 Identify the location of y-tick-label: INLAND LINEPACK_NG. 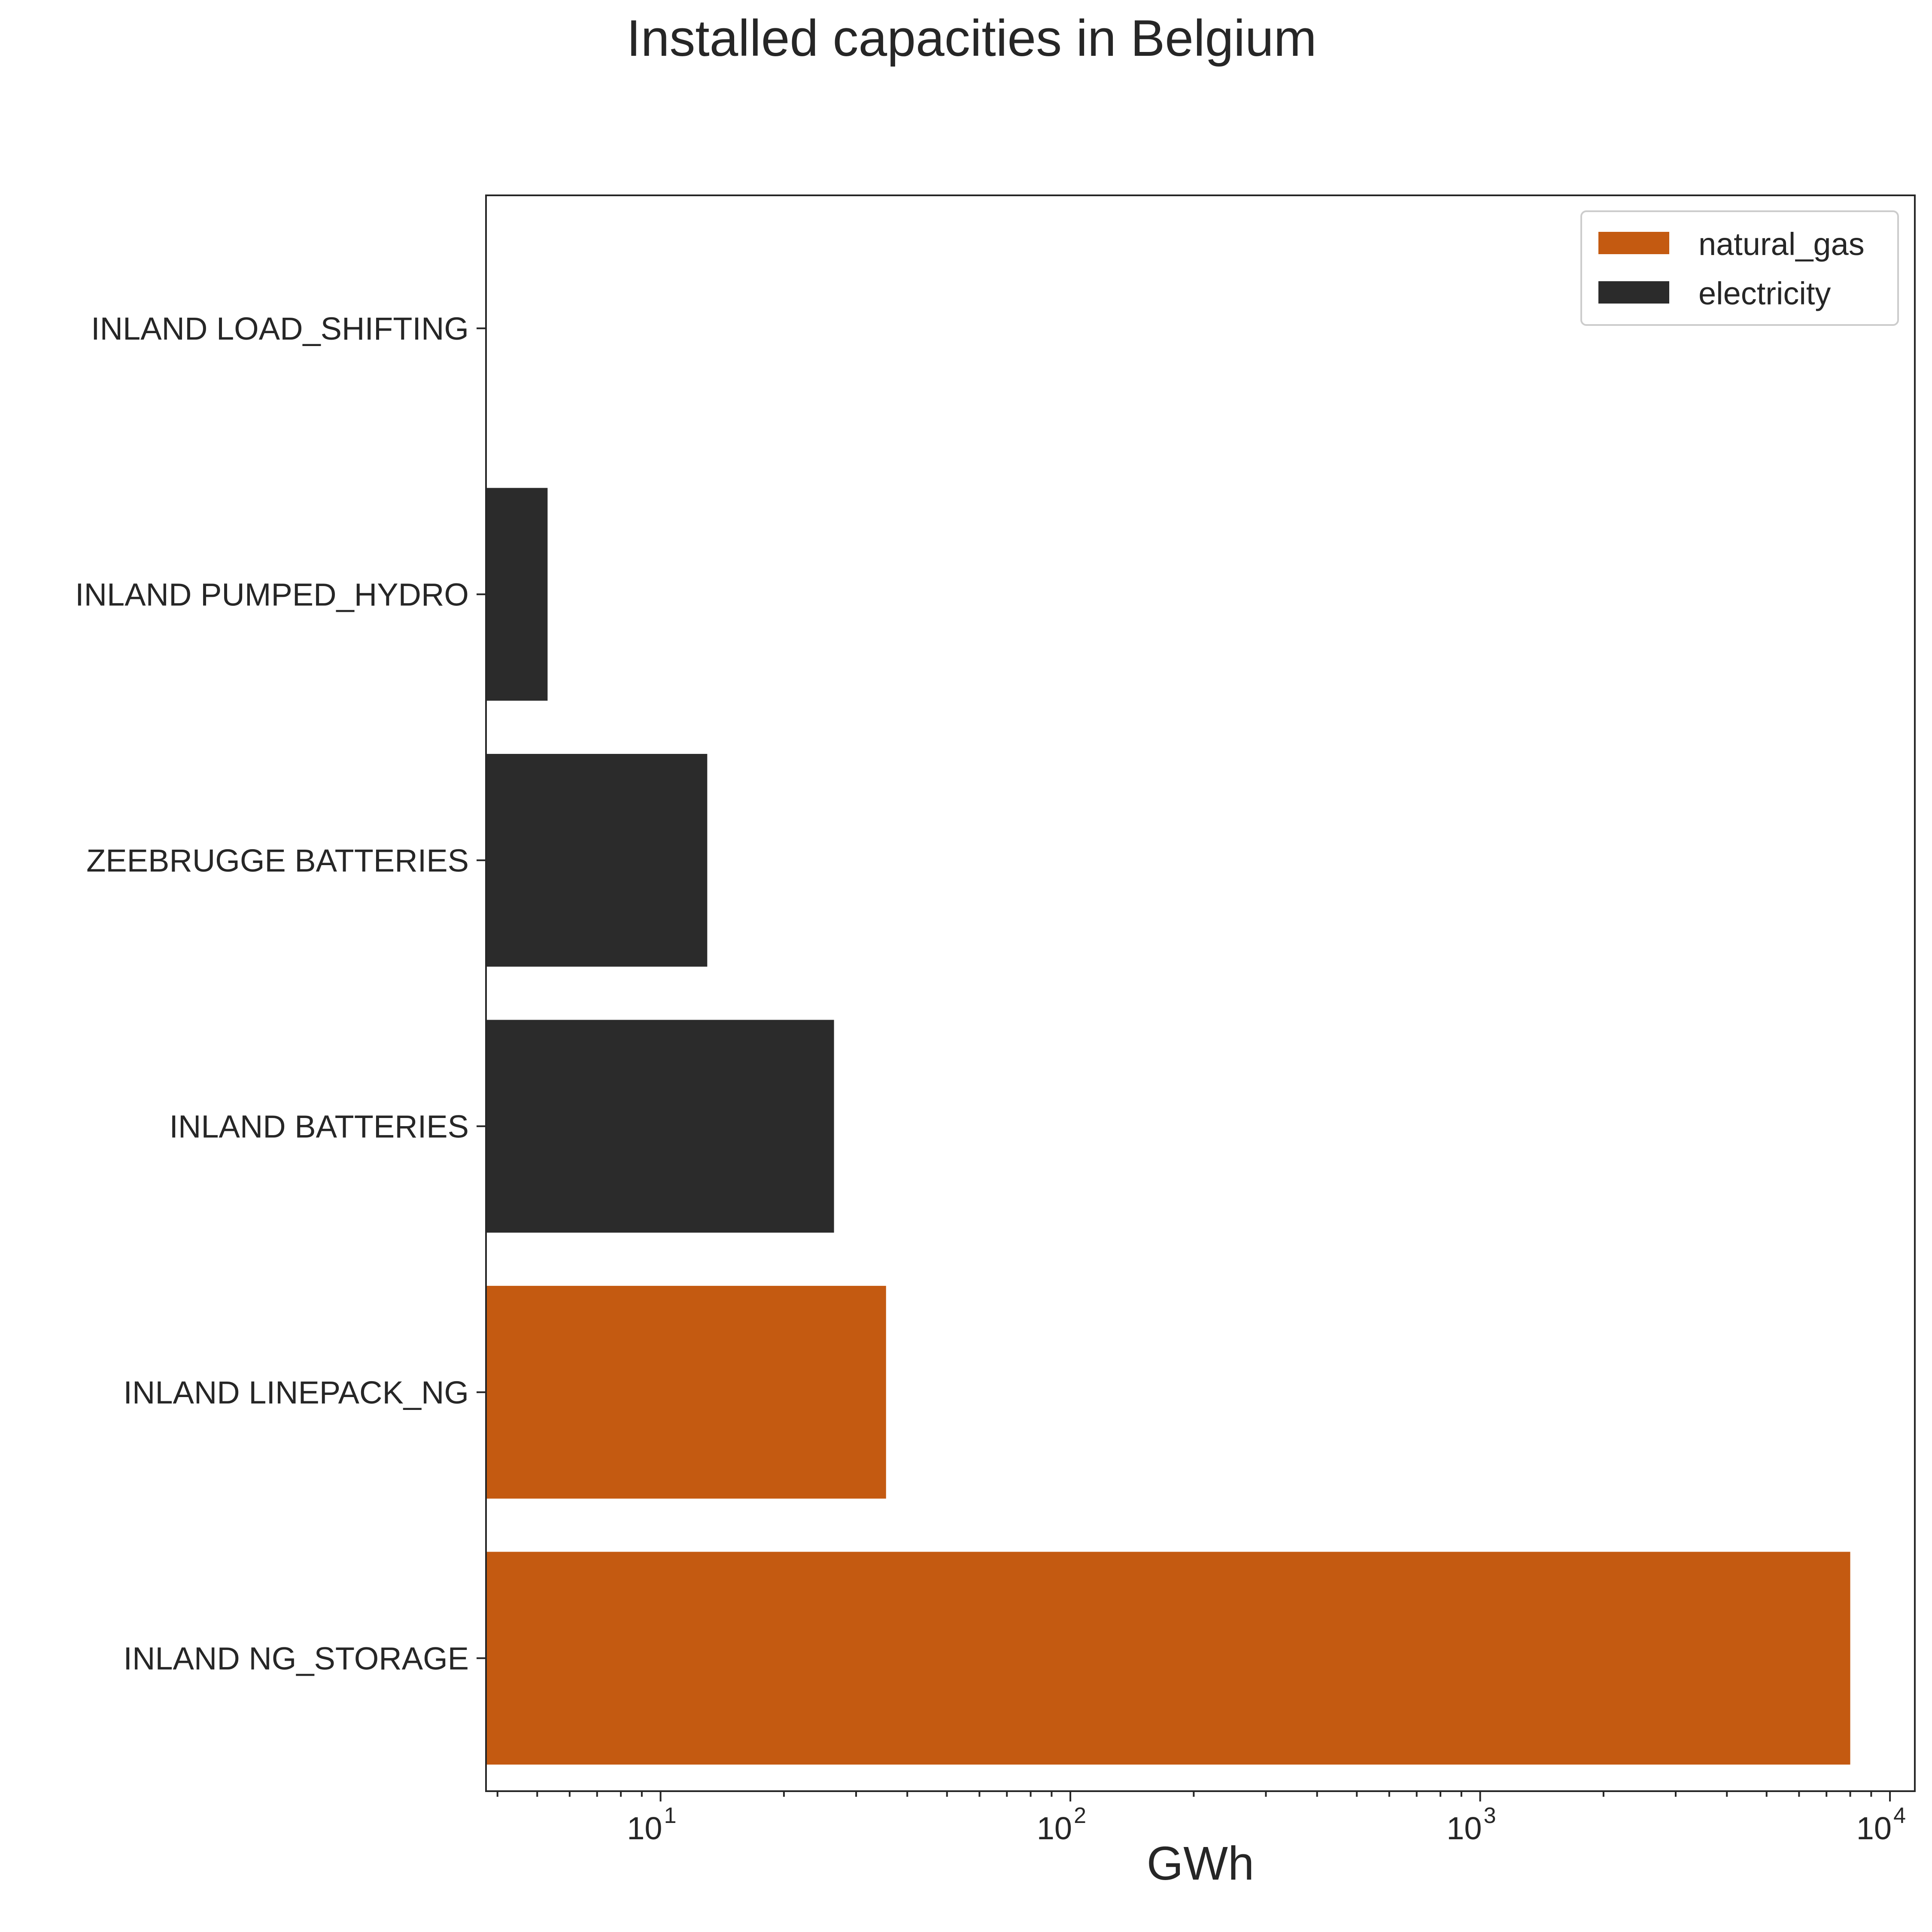
(296, 1393).